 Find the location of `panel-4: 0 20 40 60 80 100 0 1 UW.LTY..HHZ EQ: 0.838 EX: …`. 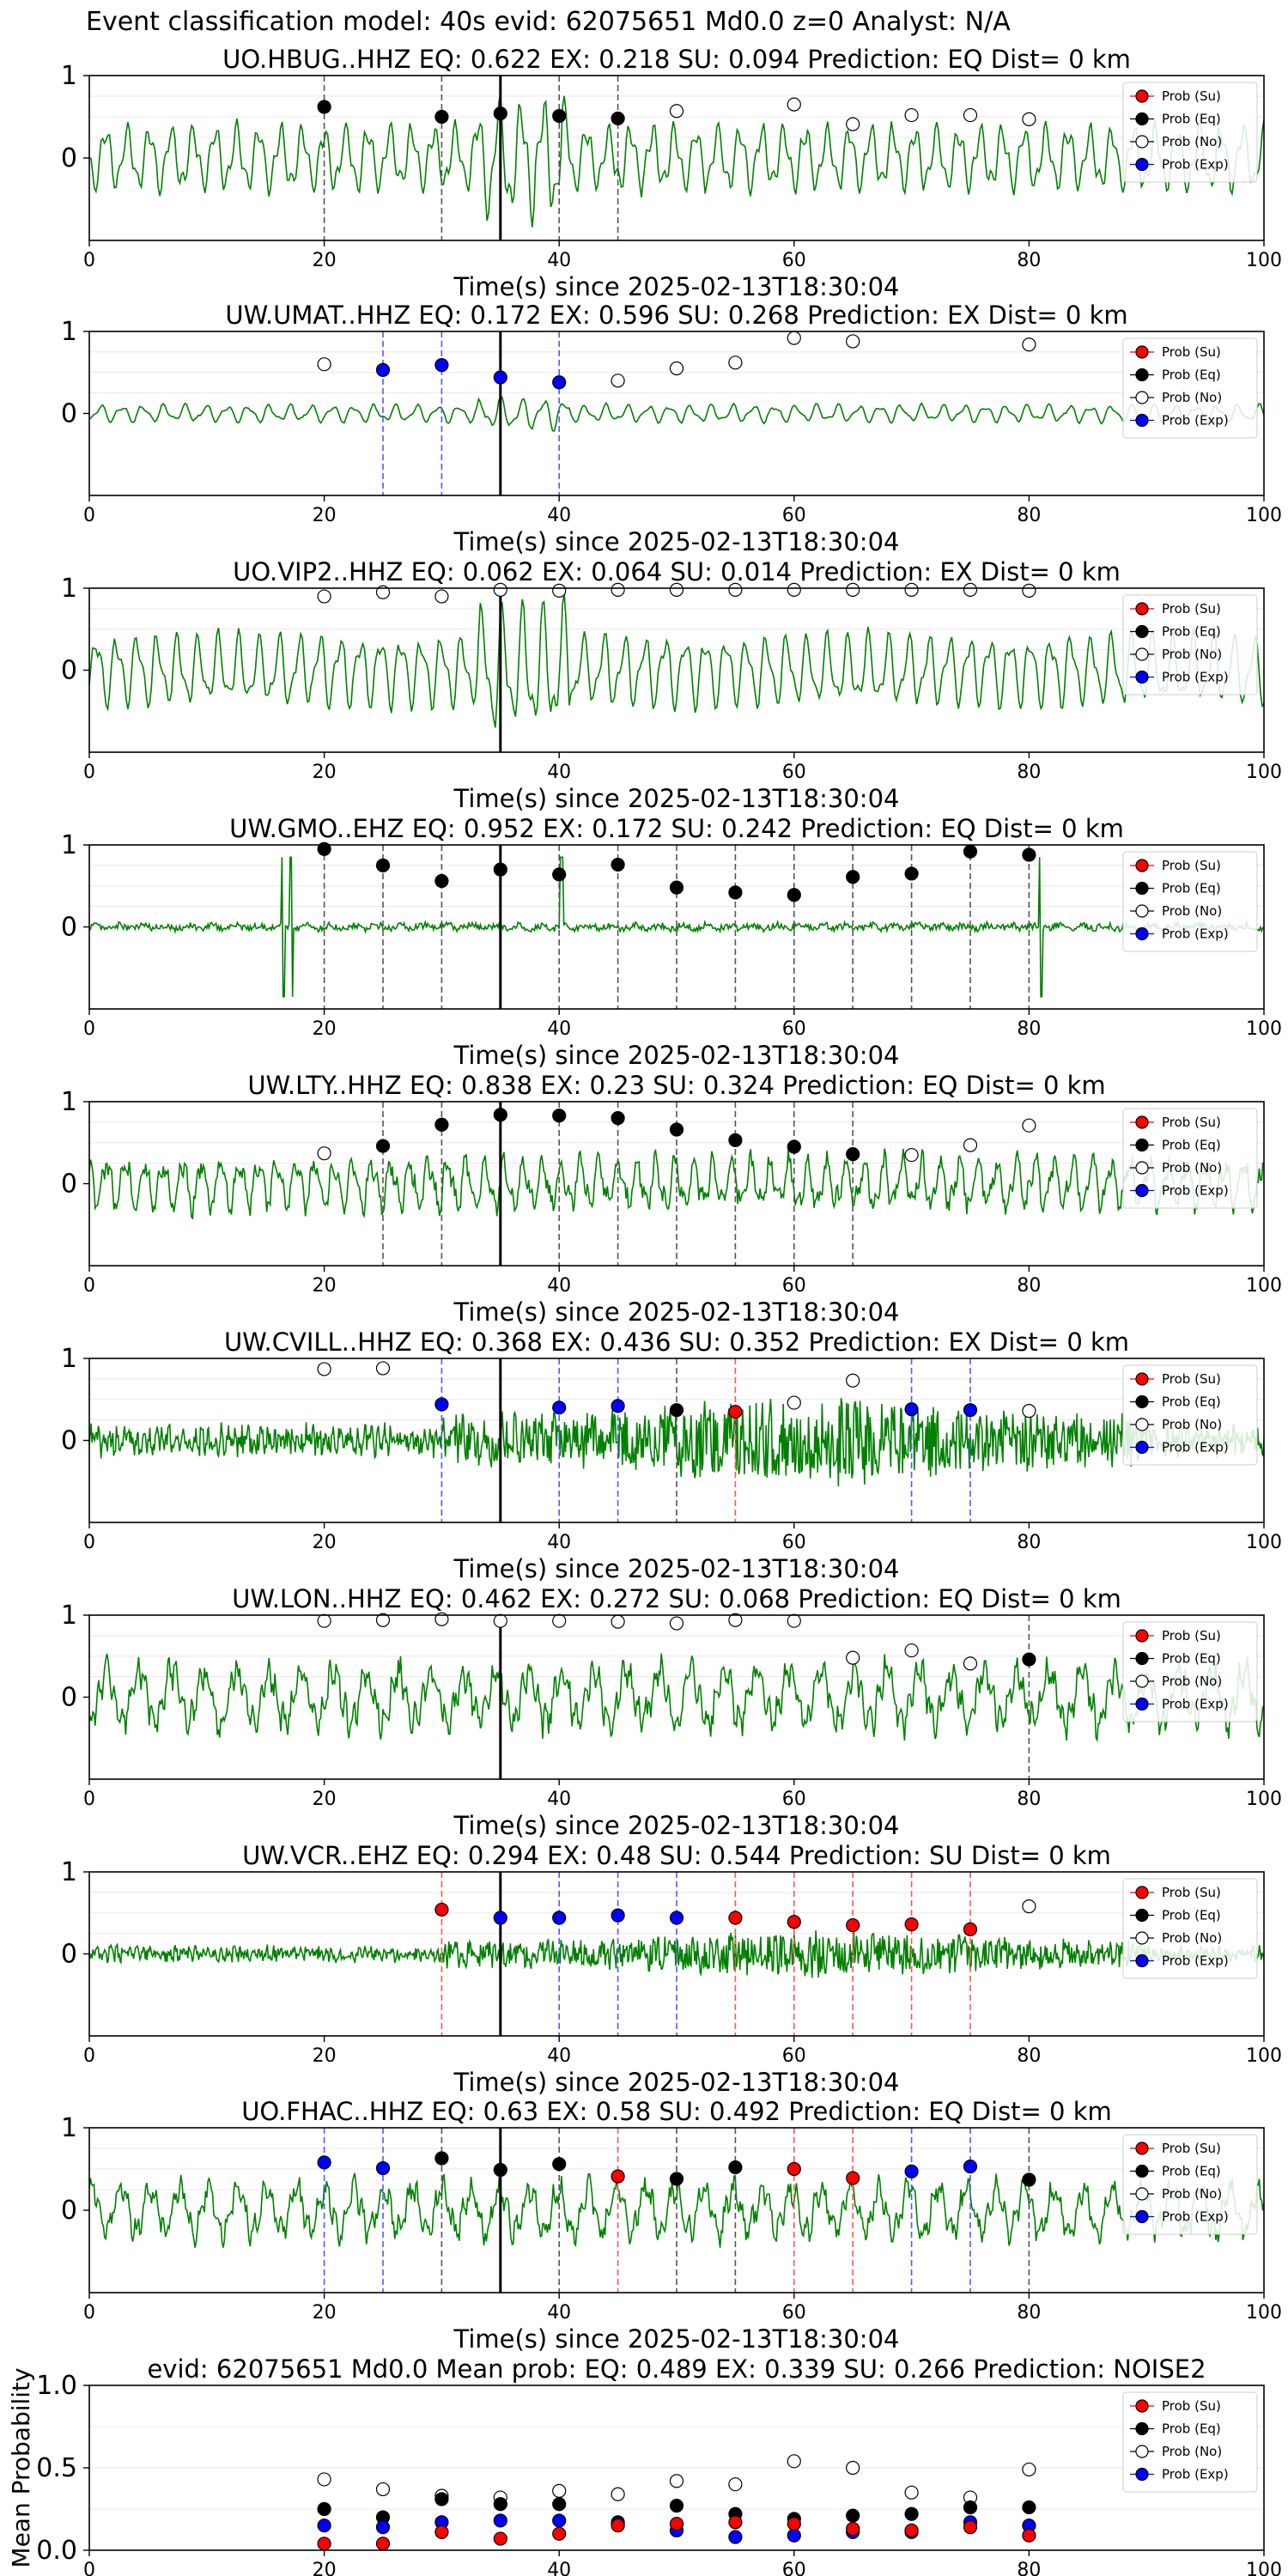

panel-4: 0 20 40 60 80 100 0 1 UW.LTY..HHZ EQ: 0.838 EX: … is located at coordinates (671, 1199).